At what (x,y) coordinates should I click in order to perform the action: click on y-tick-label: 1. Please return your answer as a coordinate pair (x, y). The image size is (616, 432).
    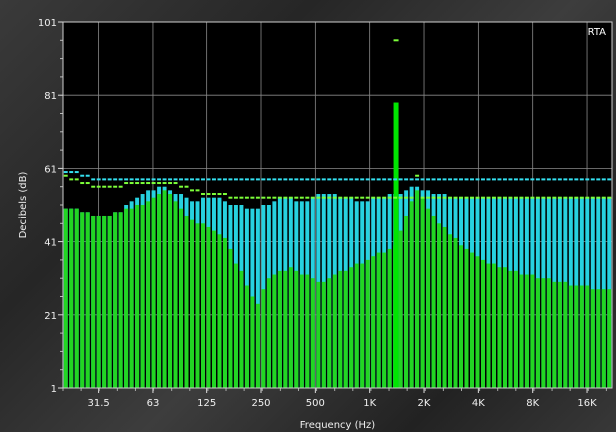
    Looking at the image, I should click on (54, 389).